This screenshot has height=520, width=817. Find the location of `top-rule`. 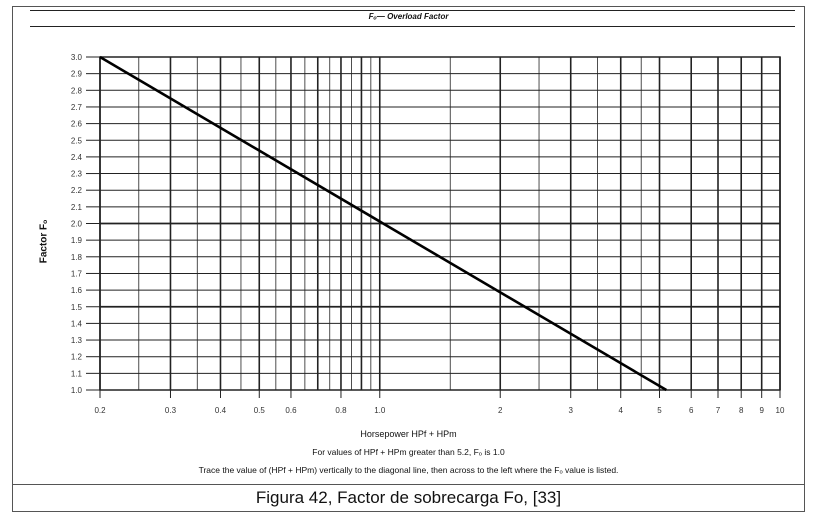

top-rule is located at coordinates (412, 10).